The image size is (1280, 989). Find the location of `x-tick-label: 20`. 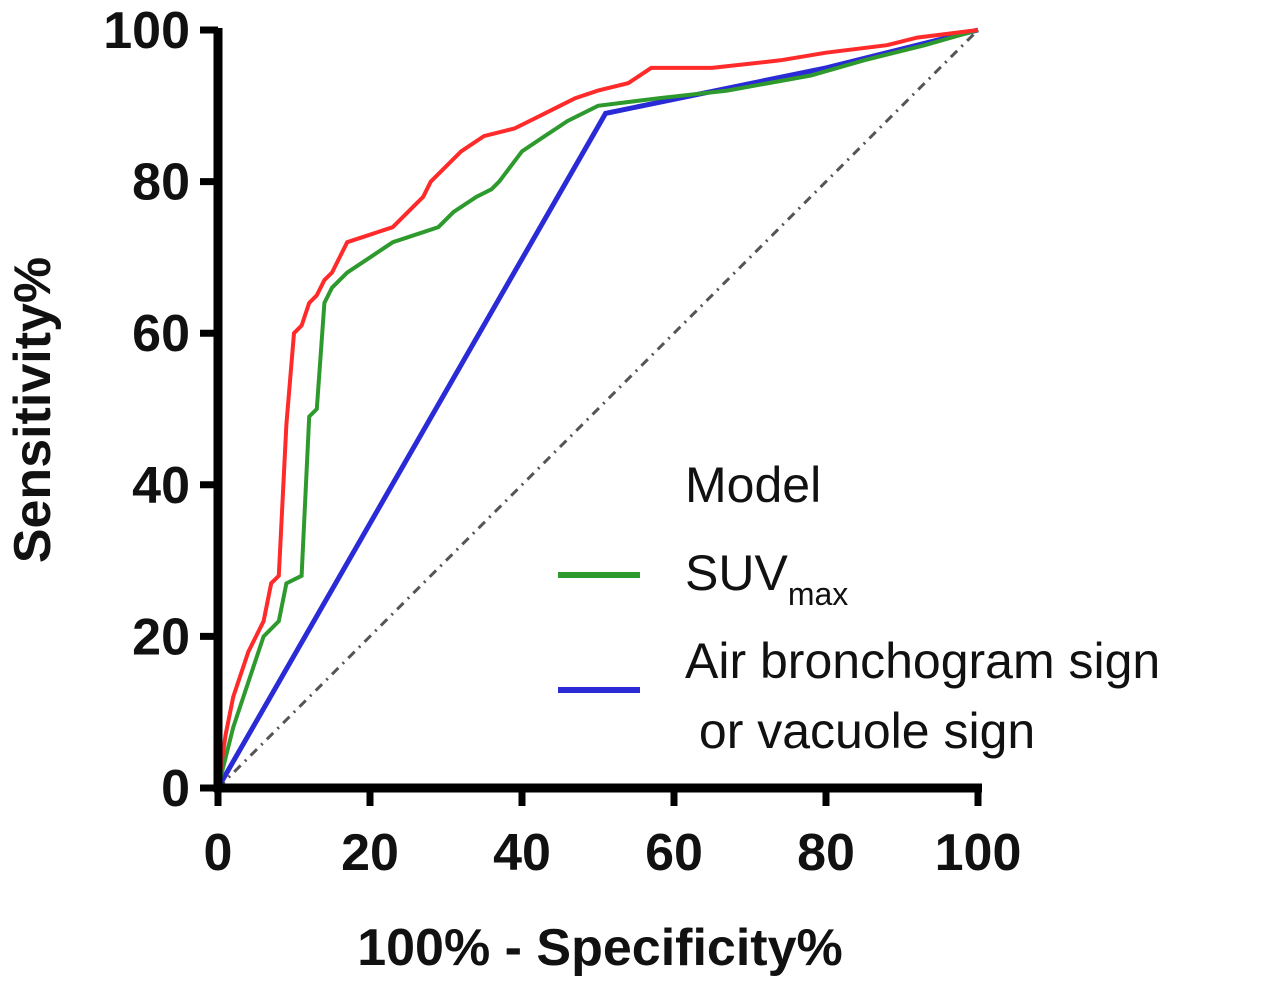

x-tick-label: 20 is located at coordinates (370, 853).